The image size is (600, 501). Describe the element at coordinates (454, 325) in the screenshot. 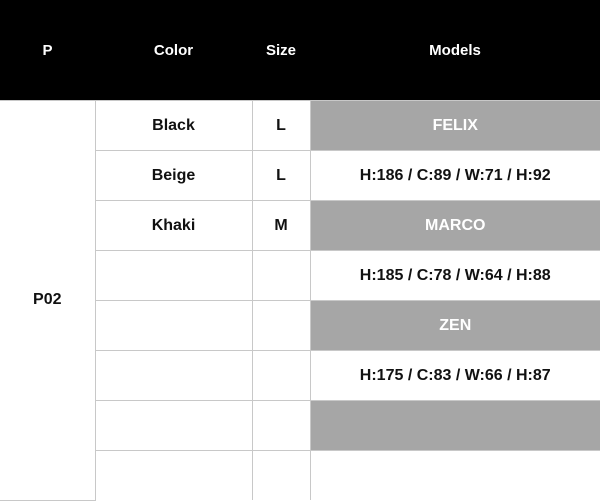

I see `model-cell: ZEN` at that location.